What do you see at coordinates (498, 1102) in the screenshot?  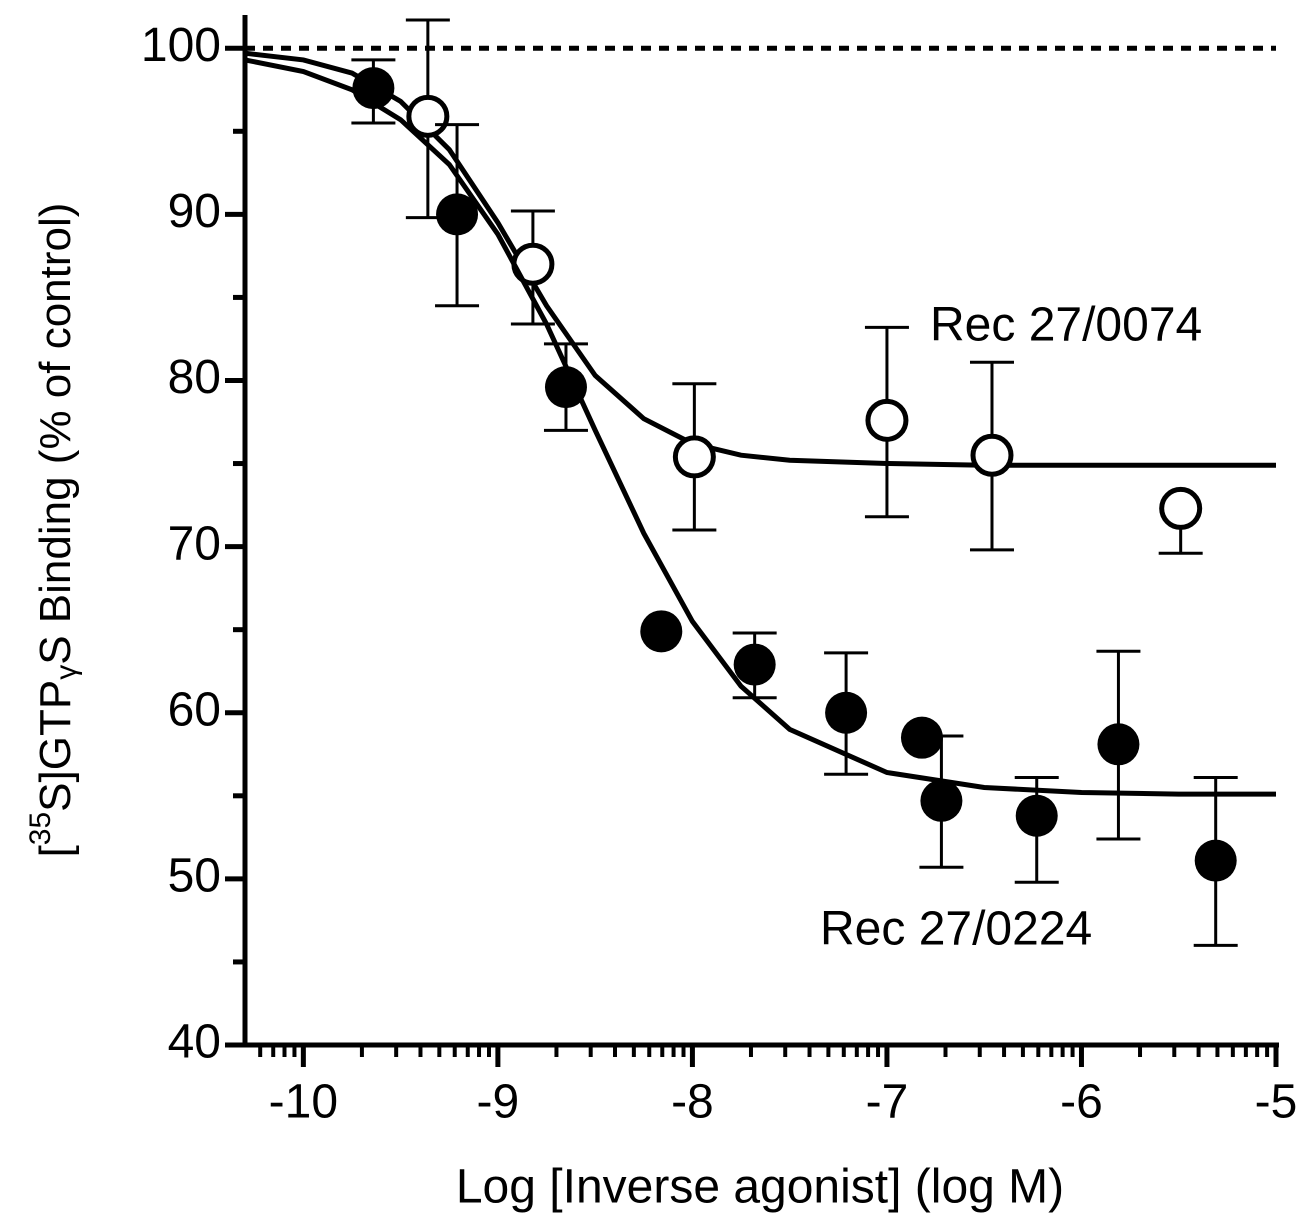 I see `x-tick-label: -9` at bounding box center [498, 1102].